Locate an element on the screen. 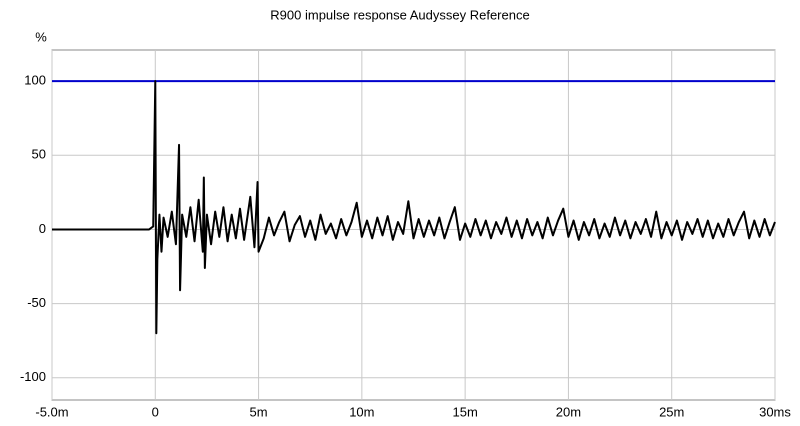 The width and height of the screenshot is (800, 426). x-tick-label: 30ms is located at coordinates (775, 411).